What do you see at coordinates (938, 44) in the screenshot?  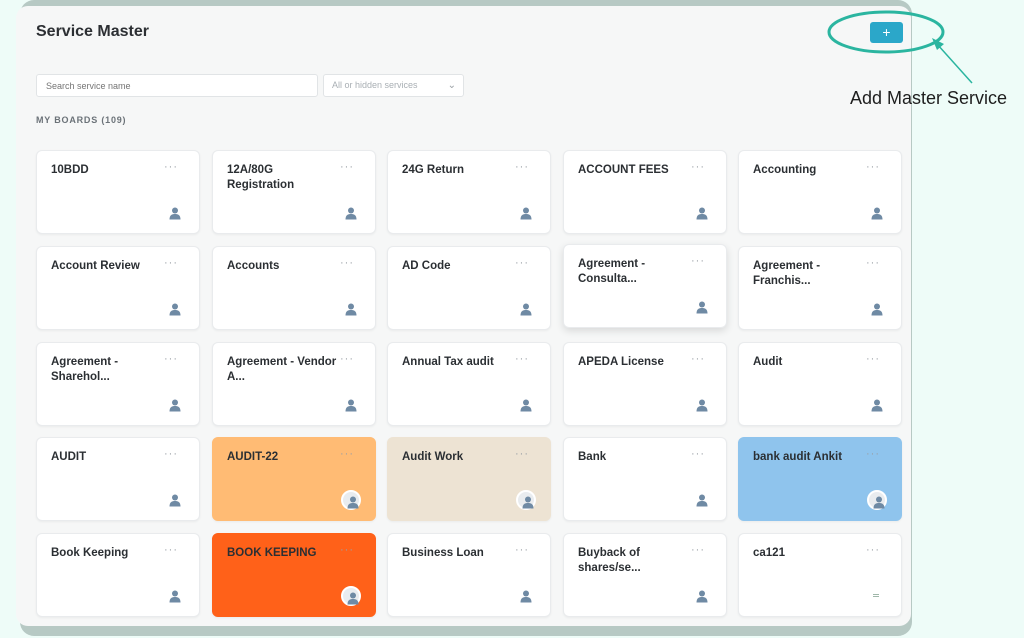 I see `callout-arrowhead` at bounding box center [938, 44].